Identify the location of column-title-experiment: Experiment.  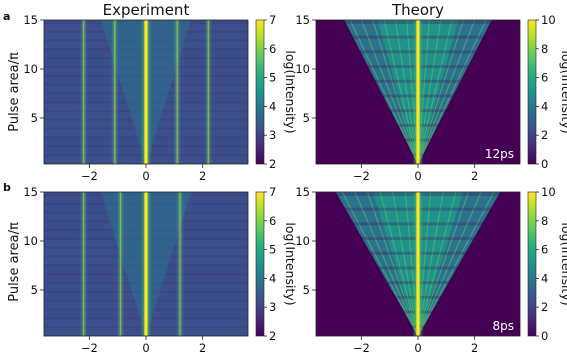
(146, 10).